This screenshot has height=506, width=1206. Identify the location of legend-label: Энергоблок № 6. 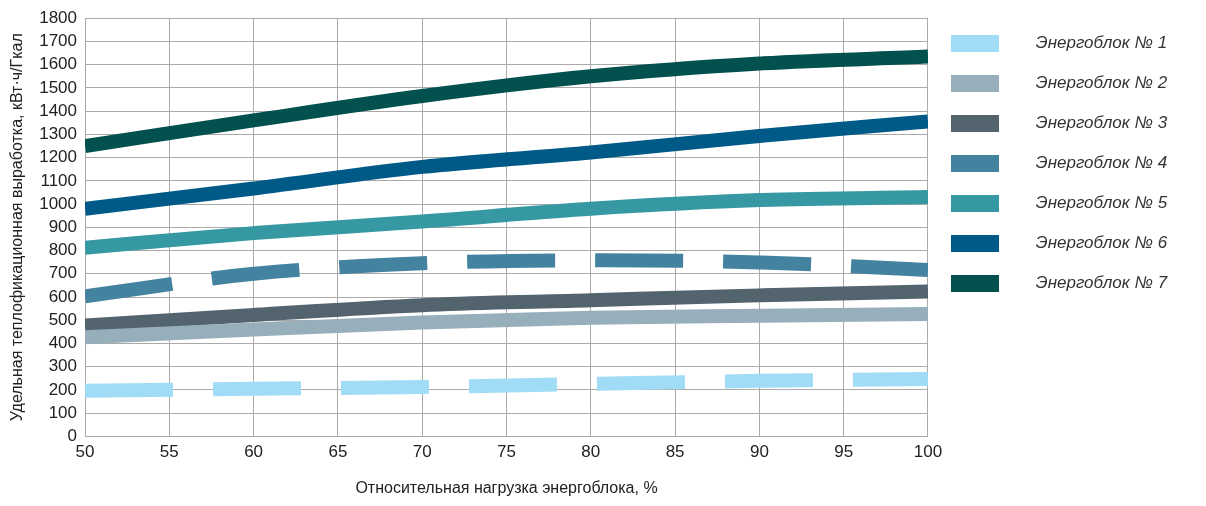
(1097, 243).